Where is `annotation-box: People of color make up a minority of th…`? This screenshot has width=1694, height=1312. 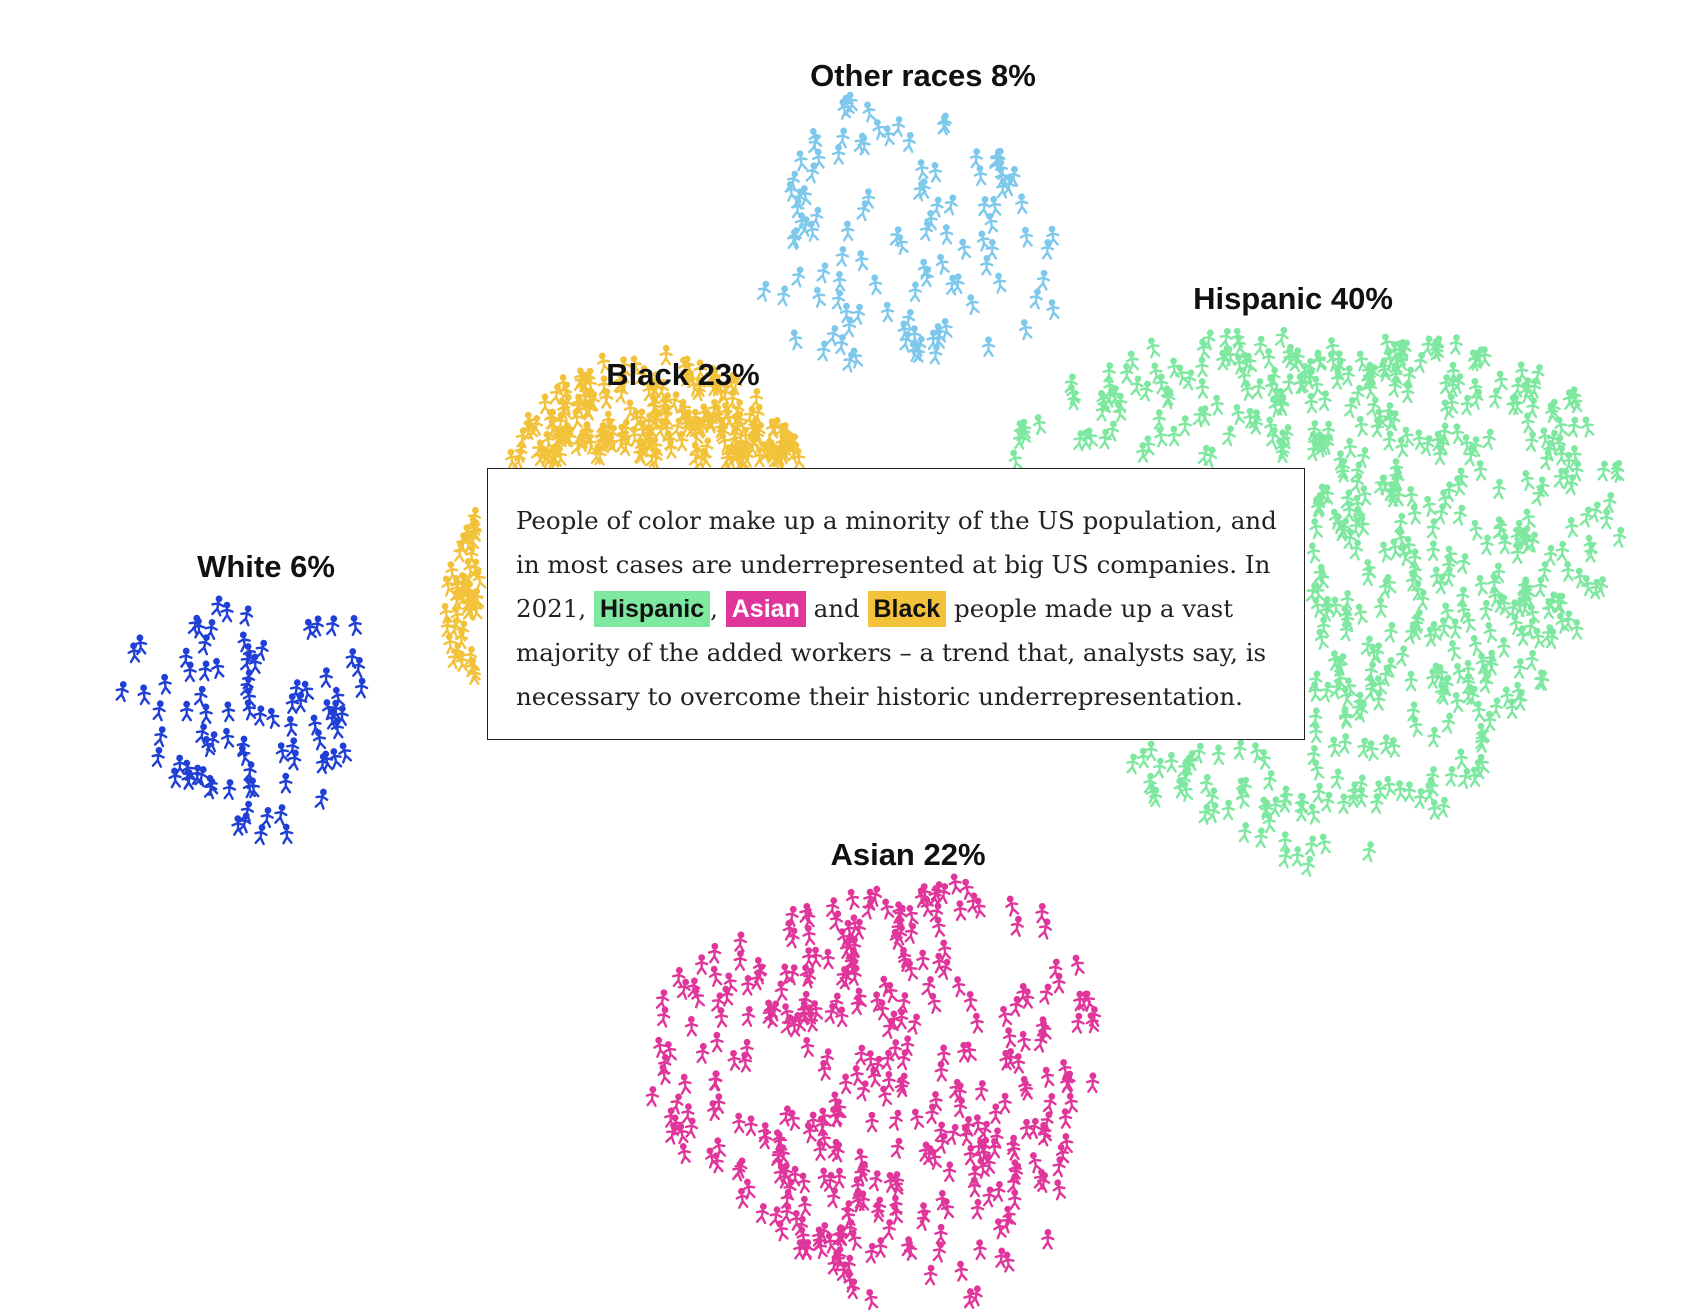 annotation-box: People of color make up a minority of th… is located at coordinates (896, 604).